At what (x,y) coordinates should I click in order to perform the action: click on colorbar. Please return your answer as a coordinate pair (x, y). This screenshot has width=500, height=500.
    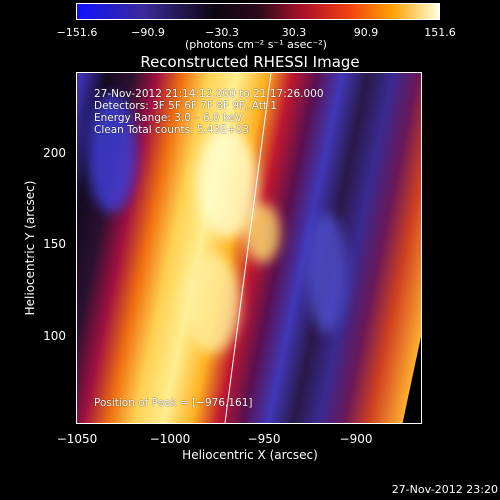
    Looking at the image, I should click on (258, 11).